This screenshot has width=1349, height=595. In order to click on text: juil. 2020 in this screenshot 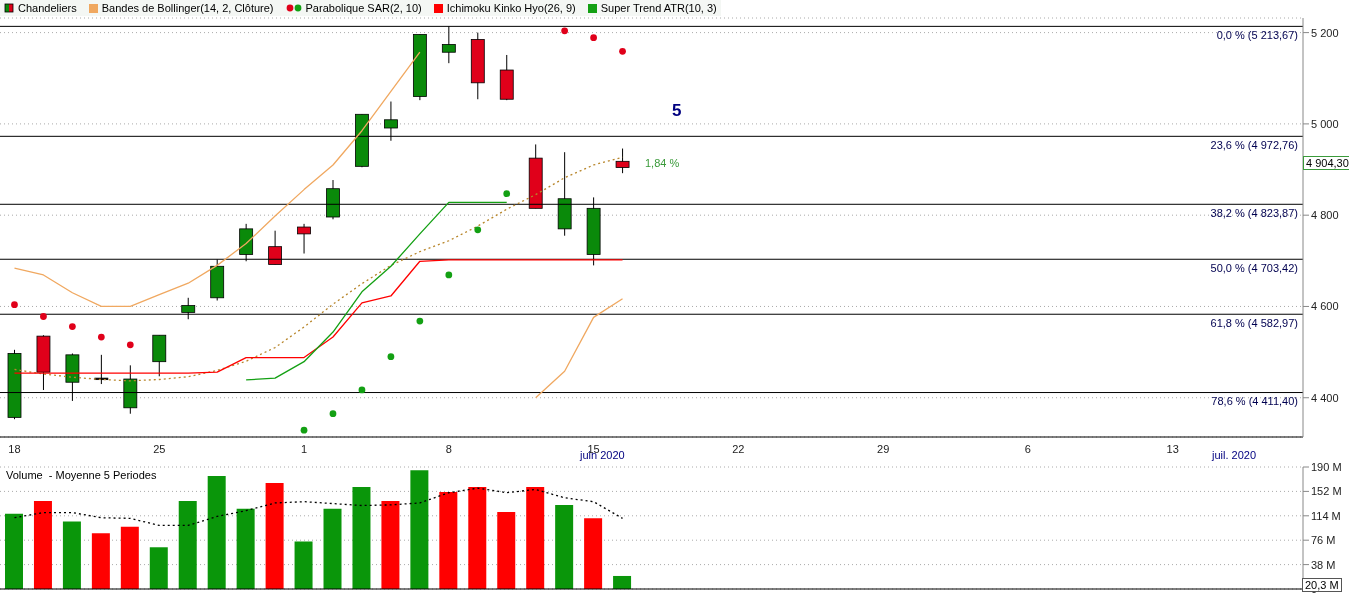, I will do `click(1234, 455)`.